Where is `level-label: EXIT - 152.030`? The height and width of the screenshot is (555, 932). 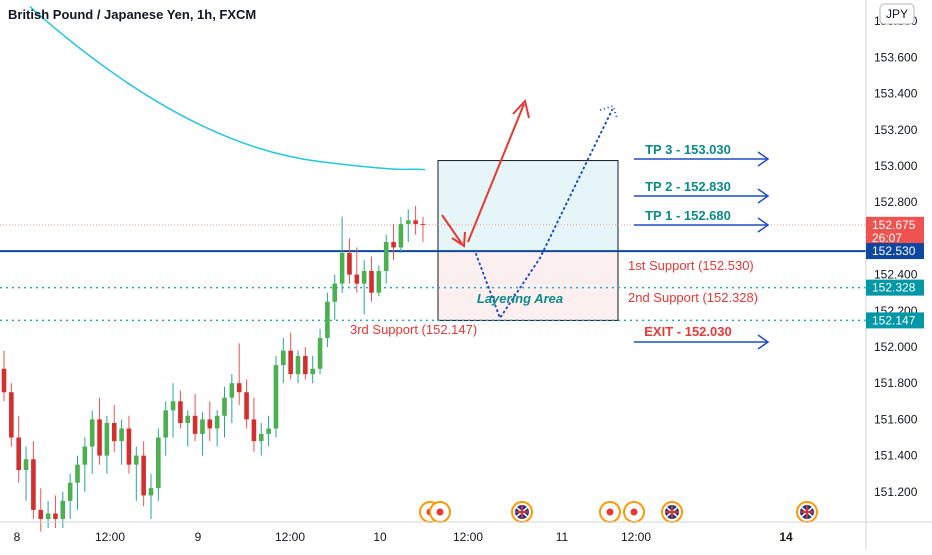
level-label: EXIT - 152.030 is located at coordinates (687, 331).